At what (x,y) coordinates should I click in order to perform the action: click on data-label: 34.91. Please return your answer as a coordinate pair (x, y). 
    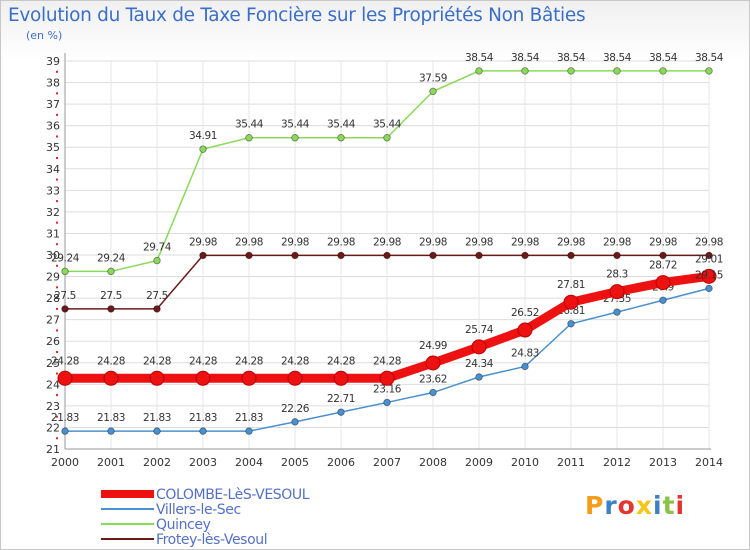
    Looking at the image, I should click on (203, 136).